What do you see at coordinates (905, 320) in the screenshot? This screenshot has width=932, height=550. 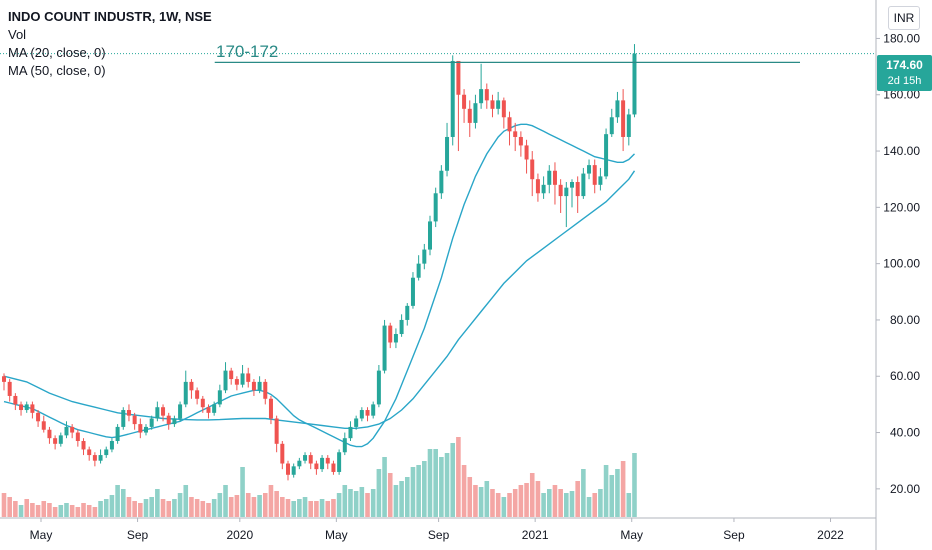 I see `y-tick-label: 80.00` at bounding box center [905, 320].